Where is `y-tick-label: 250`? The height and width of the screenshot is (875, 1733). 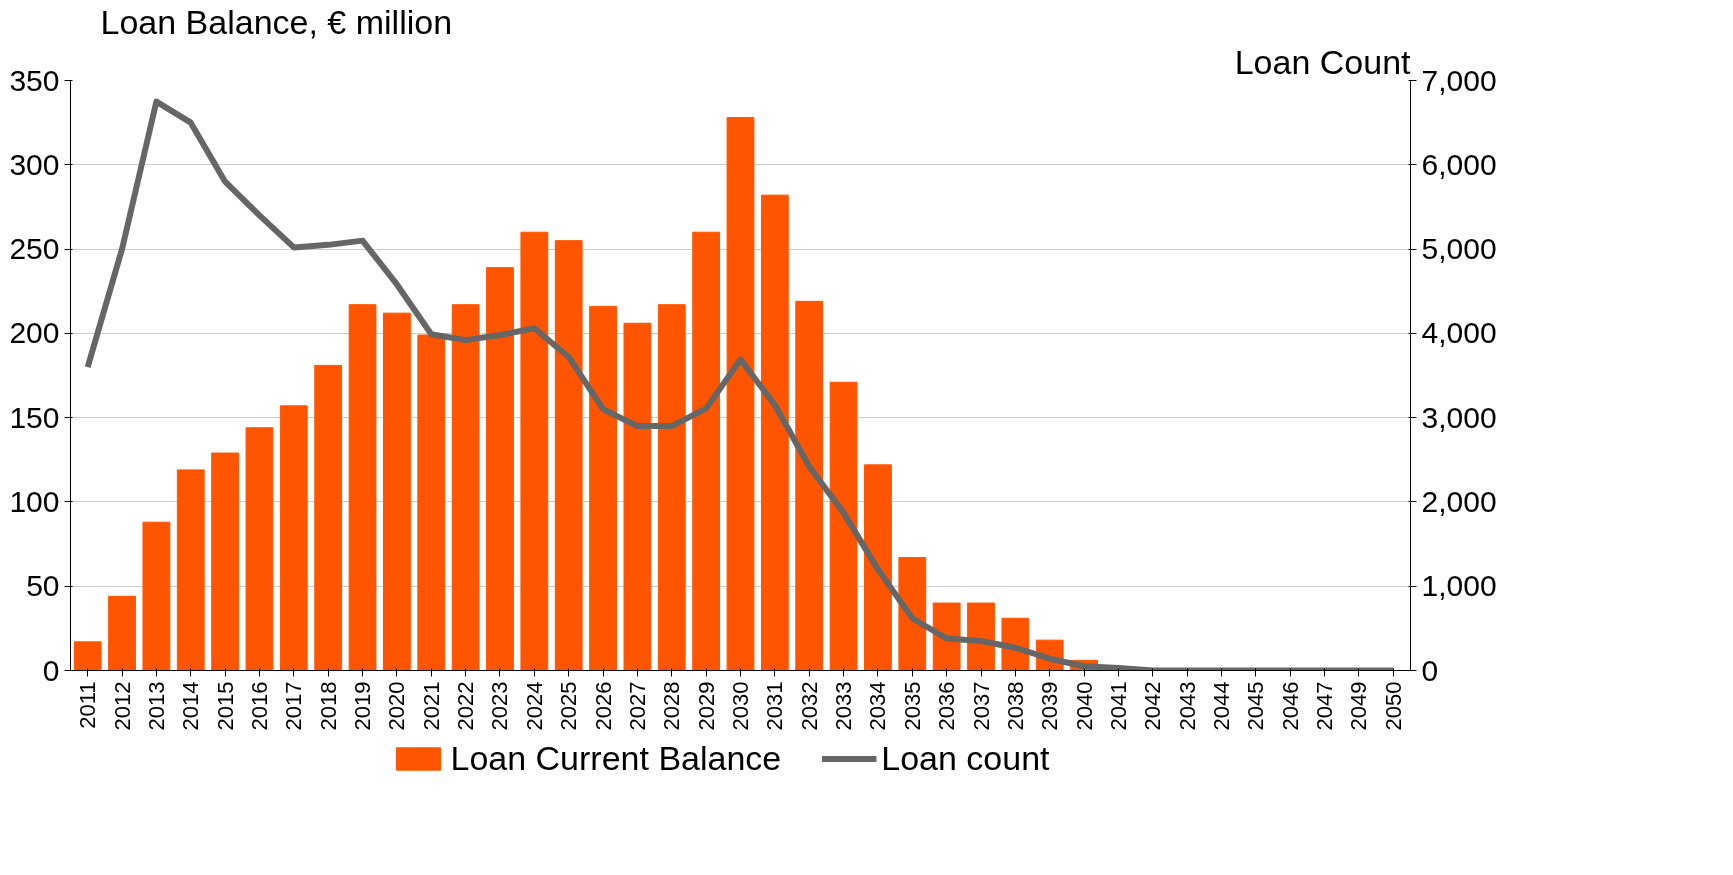 y-tick-label: 250 is located at coordinates (34, 249).